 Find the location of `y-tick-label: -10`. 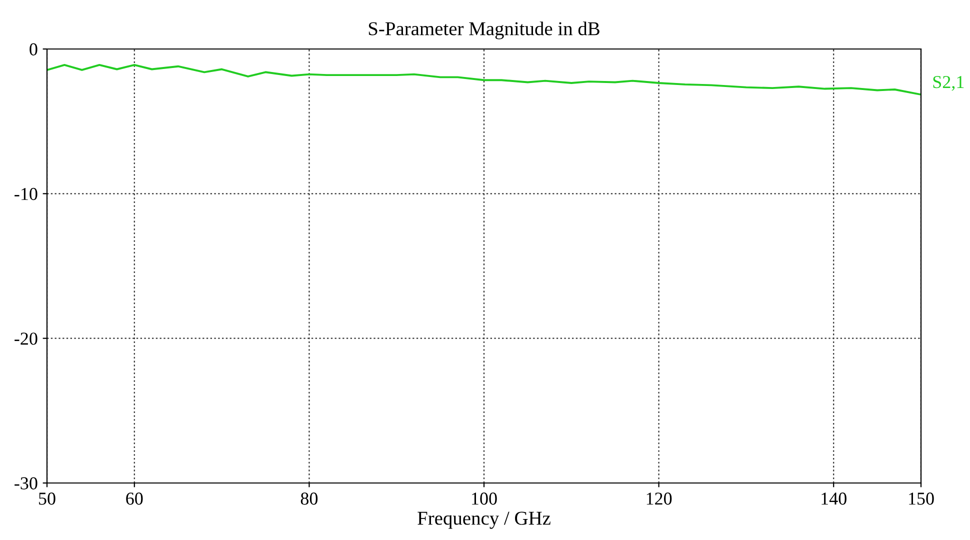

y-tick-label: -10 is located at coordinates (26, 194).